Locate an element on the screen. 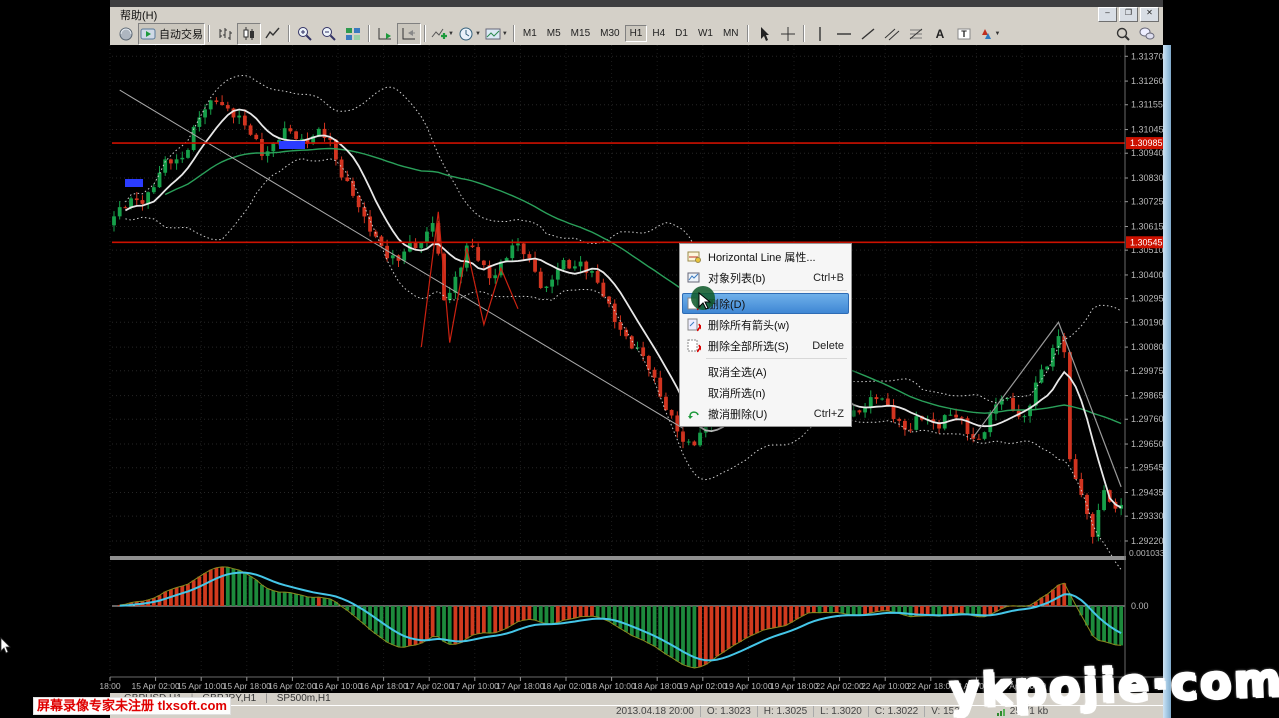 This screenshot has height=718, width=1279. vertical-line-icon is located at coordinates (820, 34).